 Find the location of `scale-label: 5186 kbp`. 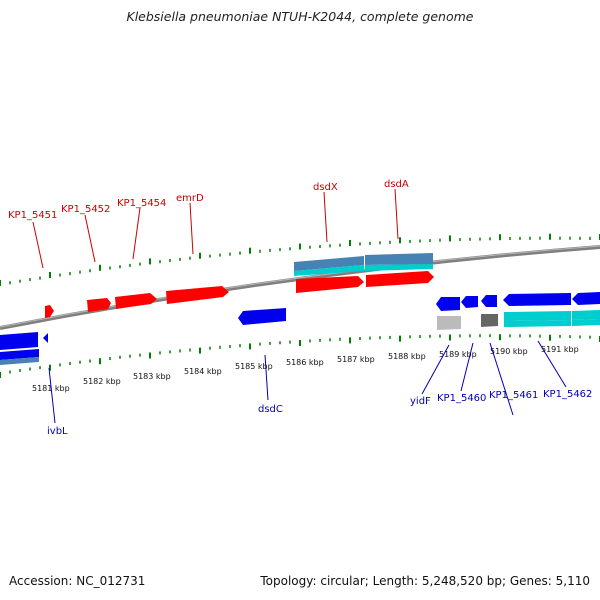

scale-label: 5186 kbp is located at coordinates (305, 362).